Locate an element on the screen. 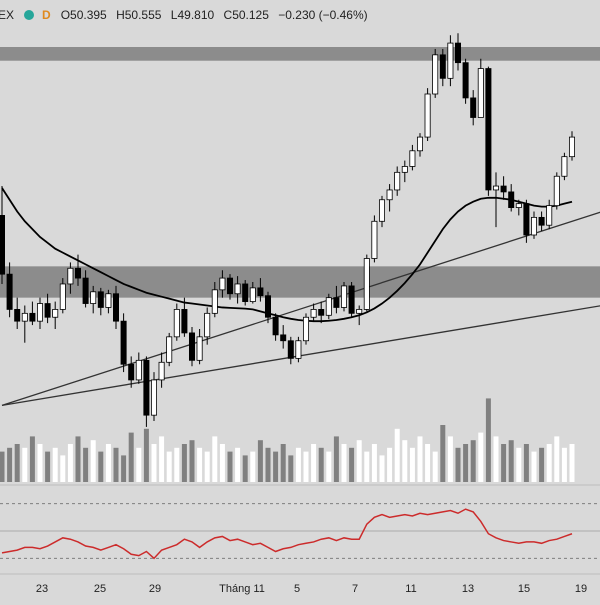  interval-badge: D is located at coordinates (46, 15).